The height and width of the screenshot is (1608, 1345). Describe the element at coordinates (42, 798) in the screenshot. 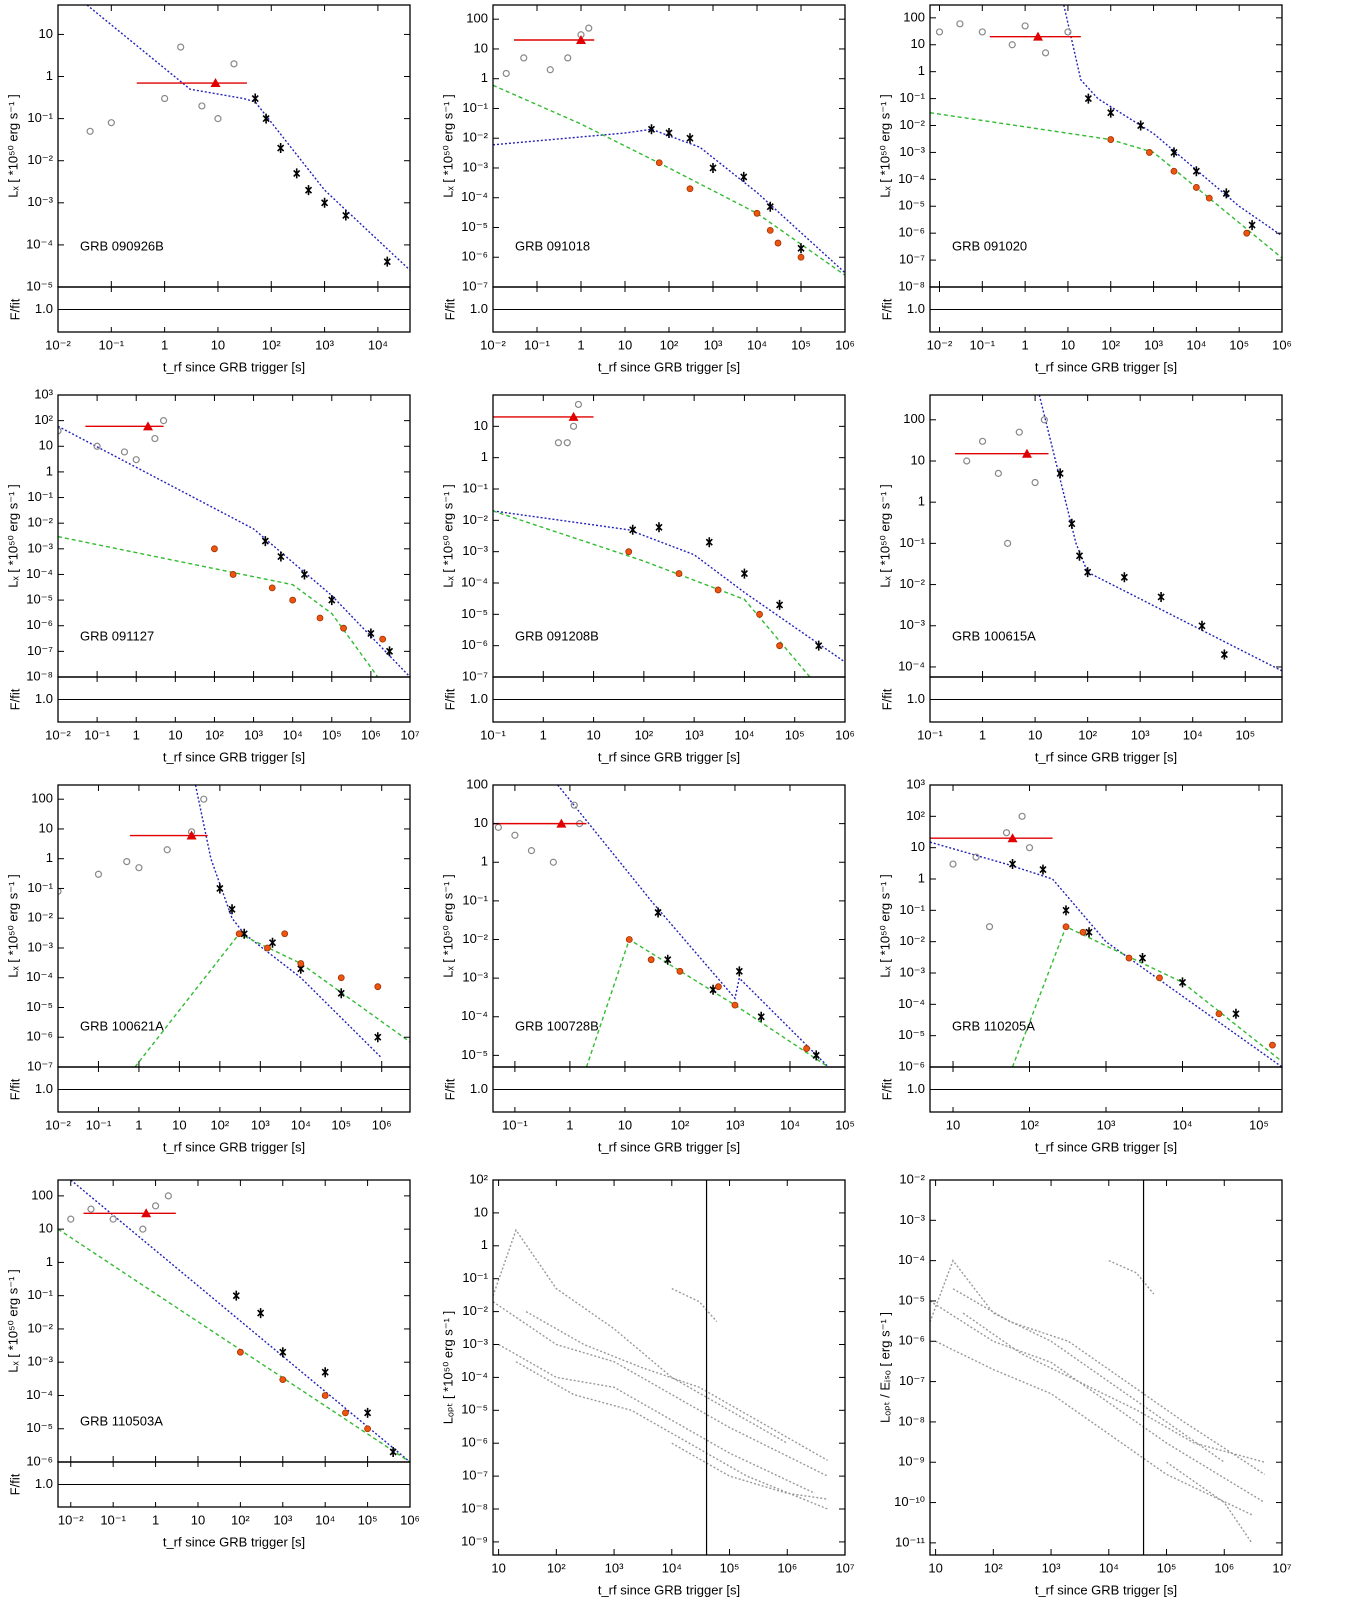

I see `y-tick-label: 100` at that location.